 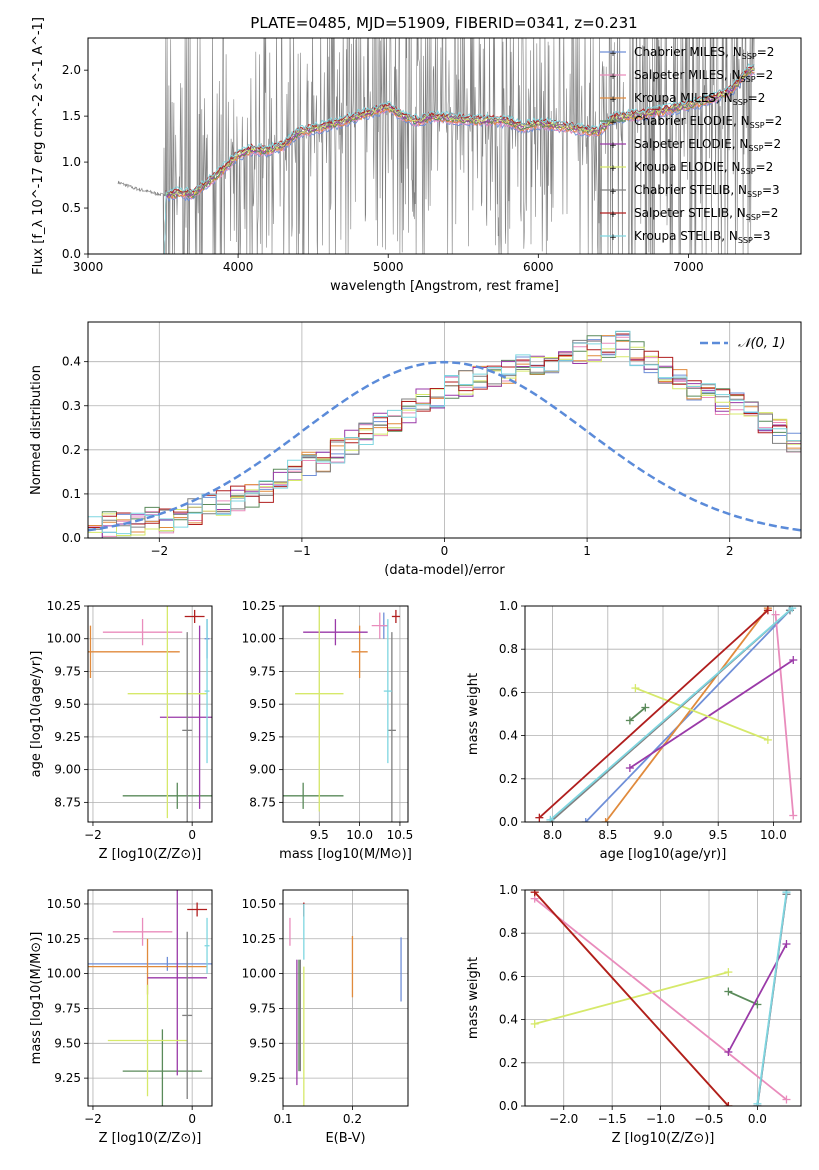 I want to click on legend-model-name: Kroupa STELIB, so click(x=677, y=236).